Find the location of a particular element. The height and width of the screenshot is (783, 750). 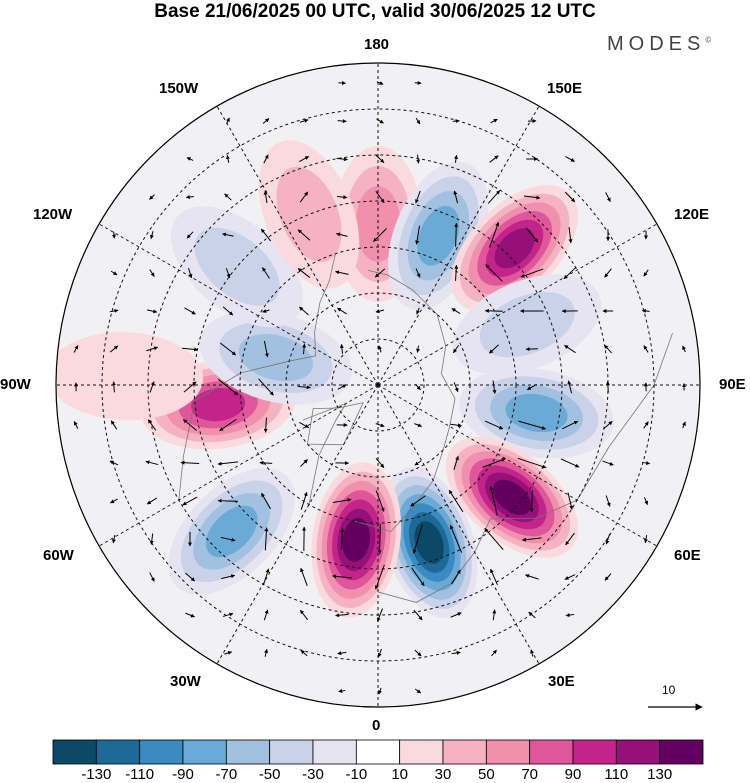

colorbar-tick-label: -50 is located at coordinates (269, 774).